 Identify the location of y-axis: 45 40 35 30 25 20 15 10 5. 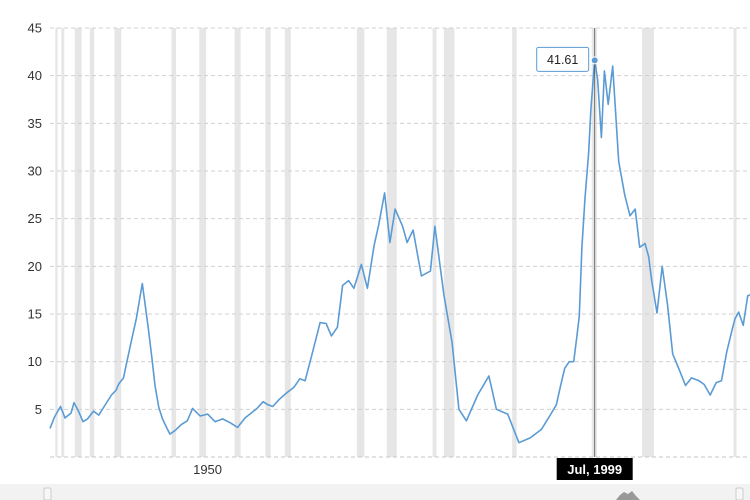
(35, 219).